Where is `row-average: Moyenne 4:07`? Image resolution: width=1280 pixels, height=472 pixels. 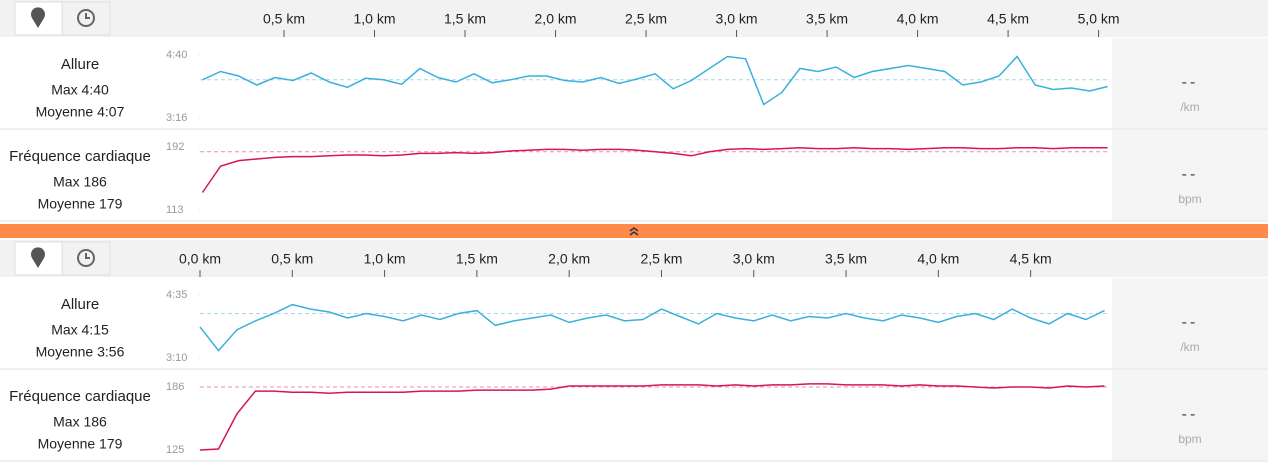 row-average: Moyenne 4:07 is located at coordinates (80, 112).